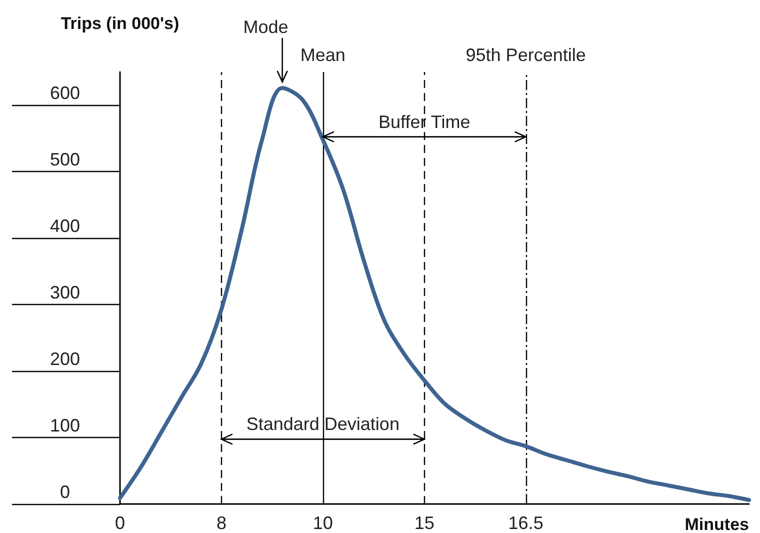 This screenshot has height=533, width=760. Describe the element at coordinates (323, 424) in the screenshot. I see `annotation: Standard Deviation` at that location.